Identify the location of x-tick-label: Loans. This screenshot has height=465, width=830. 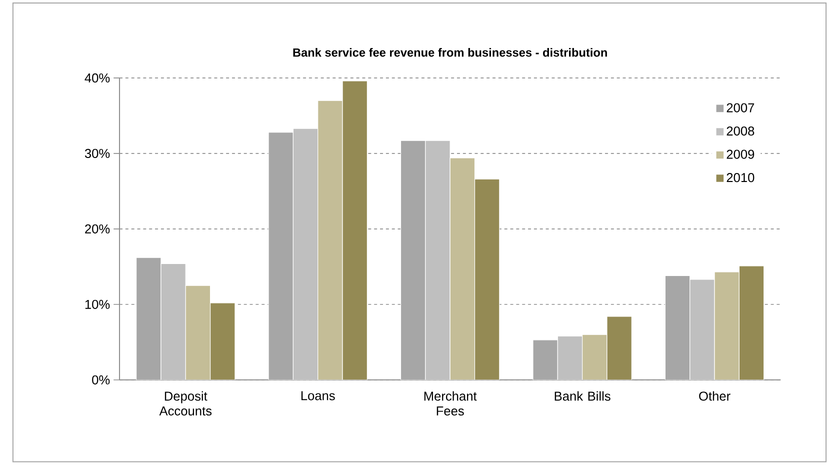
(318, 395).